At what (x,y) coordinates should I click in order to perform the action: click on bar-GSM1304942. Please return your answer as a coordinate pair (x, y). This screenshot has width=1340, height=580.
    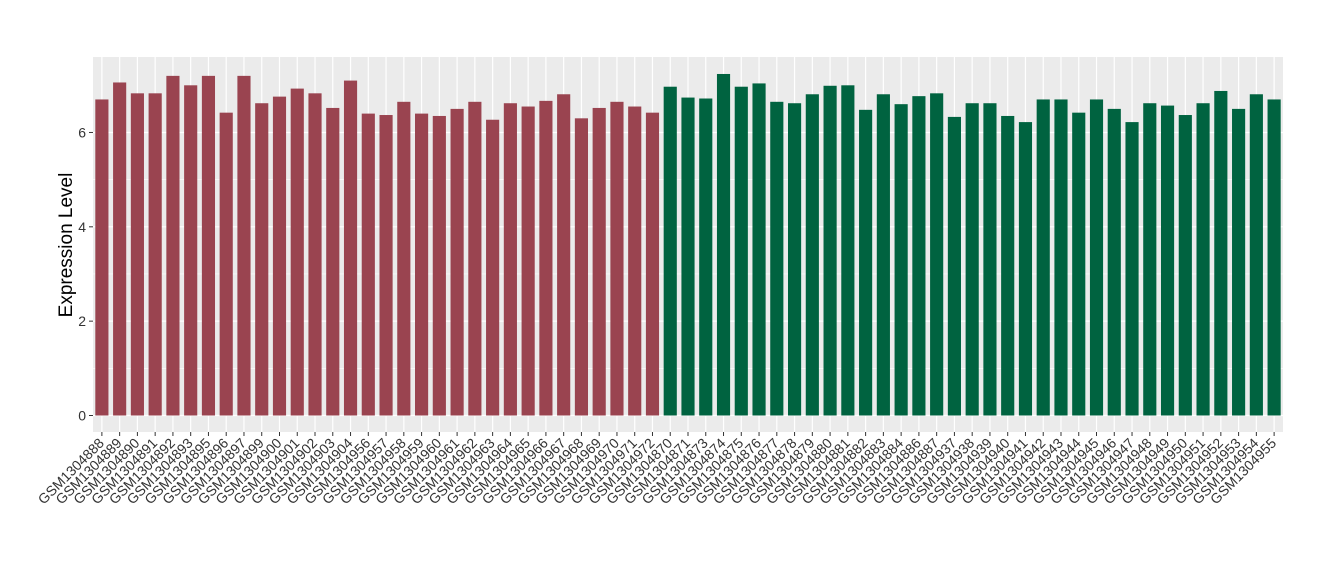
    Looking at the image, I should click on (1043, 257).